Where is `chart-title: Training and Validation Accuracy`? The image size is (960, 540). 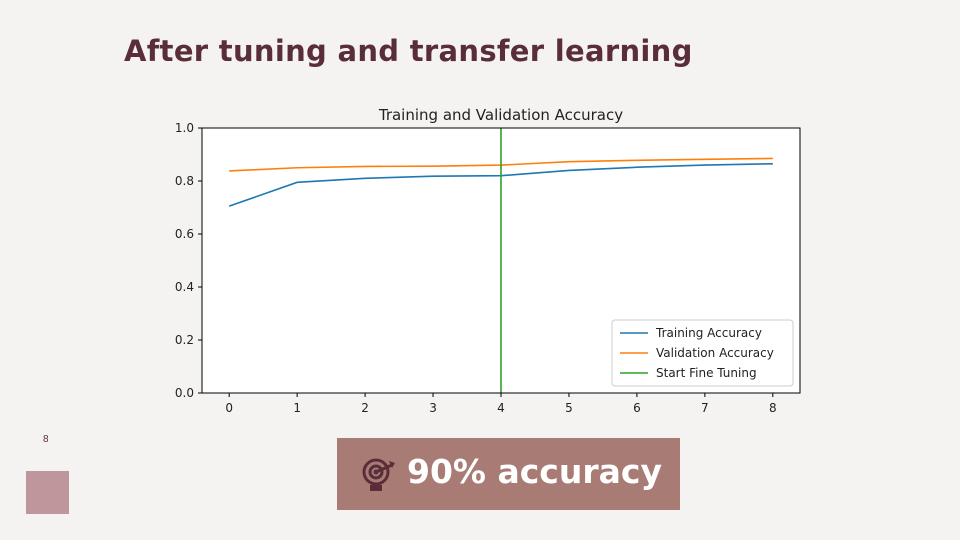
chart-title: Training and Validation Accuracy is located at coordinates (500, 115).